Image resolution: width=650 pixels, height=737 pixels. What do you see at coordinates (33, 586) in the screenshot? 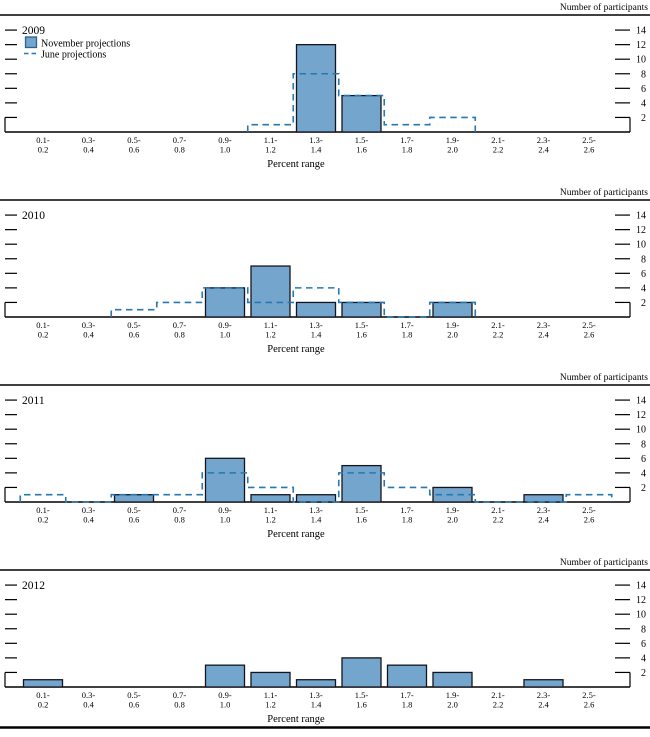
I see `year-label: 2012` at bounding box center [33, 586].